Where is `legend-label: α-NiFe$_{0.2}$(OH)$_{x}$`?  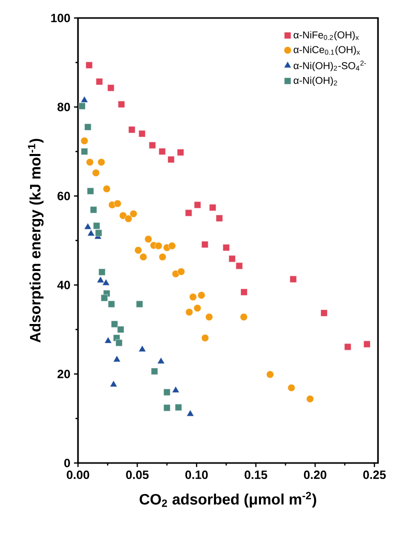 legend-label: α-NiFe$_{0.2}$(OH)$_{x}$ is located at coordinates (326, 35).